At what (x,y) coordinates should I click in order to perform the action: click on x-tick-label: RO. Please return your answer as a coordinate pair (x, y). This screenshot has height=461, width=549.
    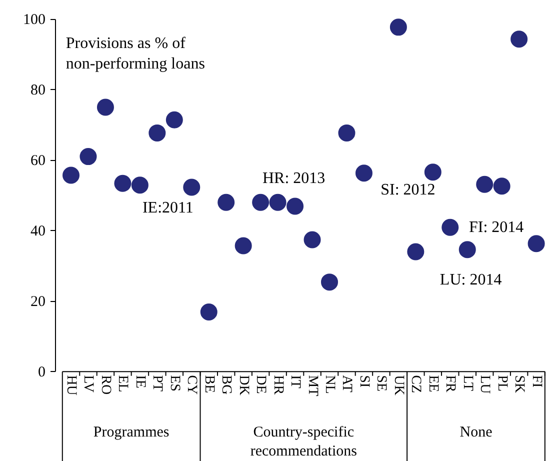
    Looking at the image, I should click on (105, 385).